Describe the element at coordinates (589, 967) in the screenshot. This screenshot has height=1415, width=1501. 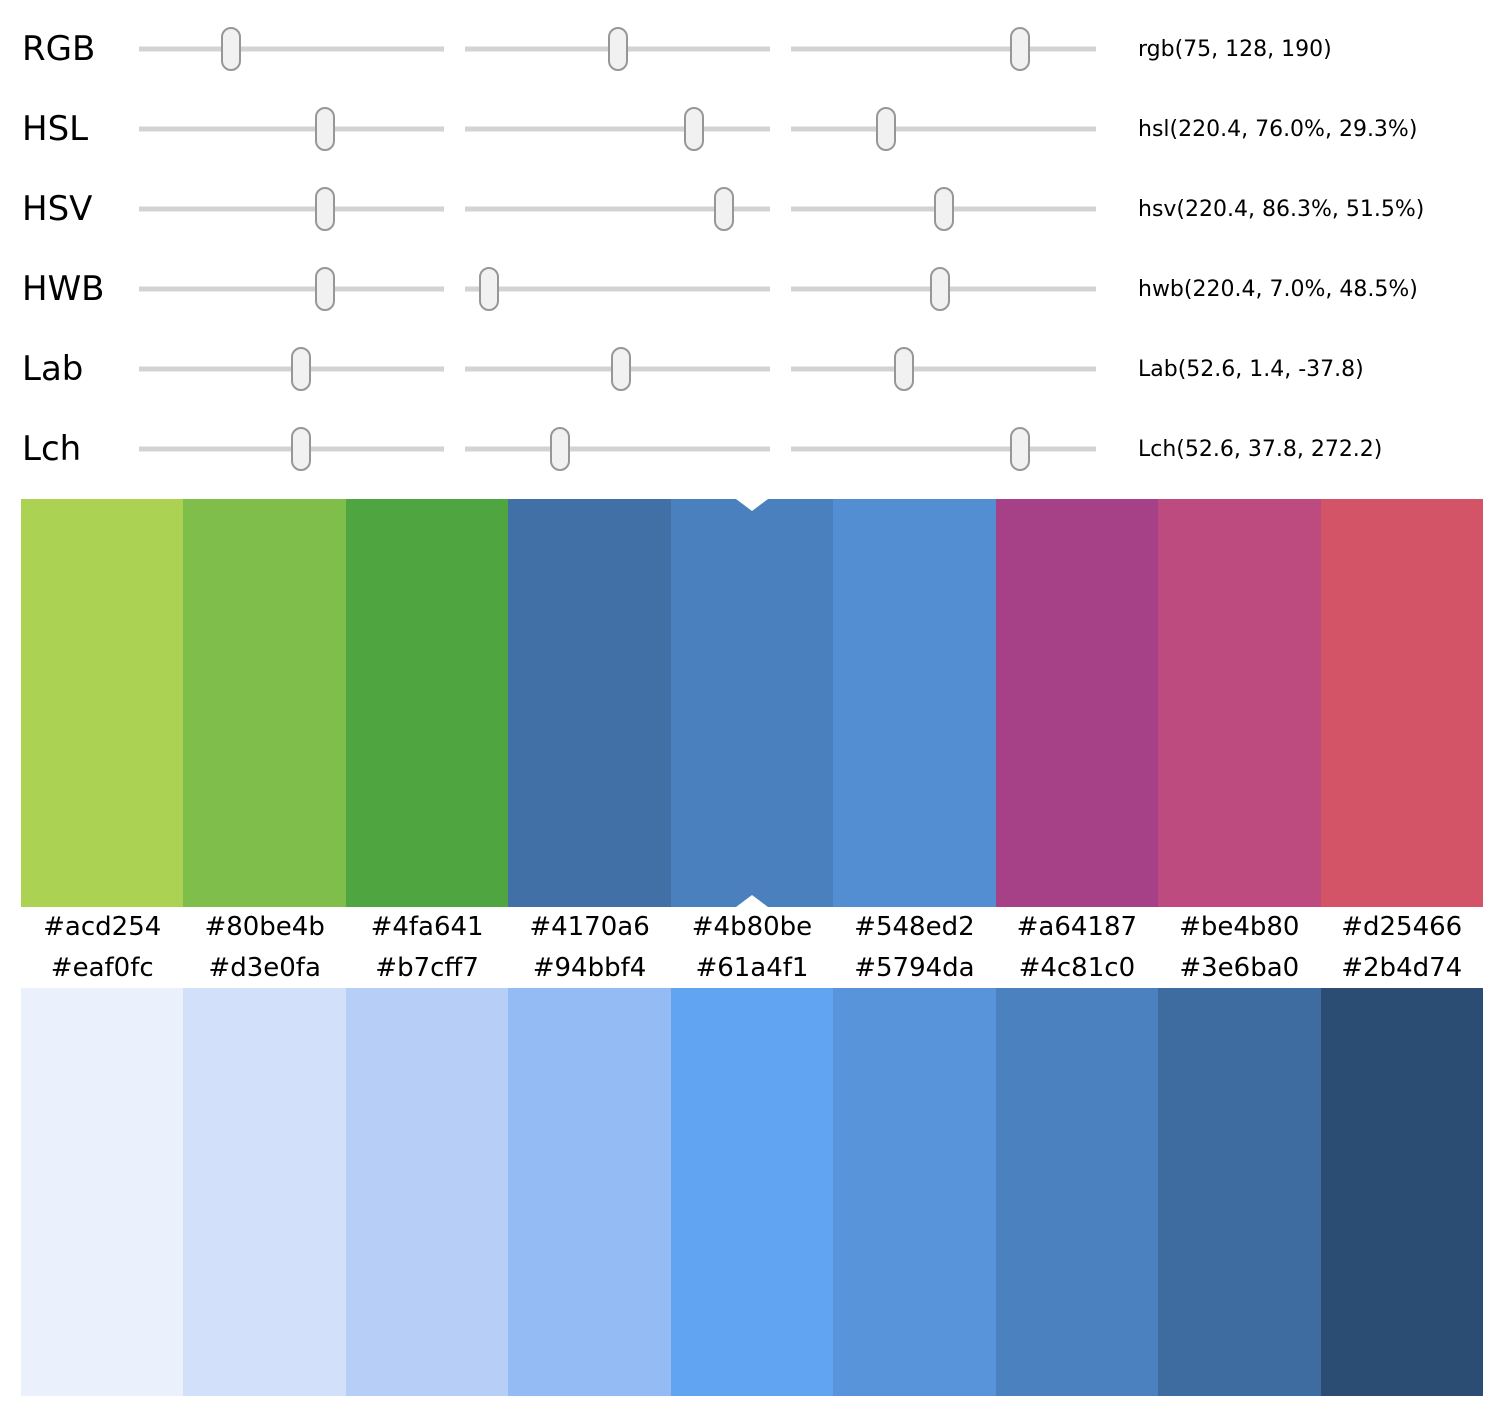
I see `hex-label-94bbf4: #94bbf4` at that location.